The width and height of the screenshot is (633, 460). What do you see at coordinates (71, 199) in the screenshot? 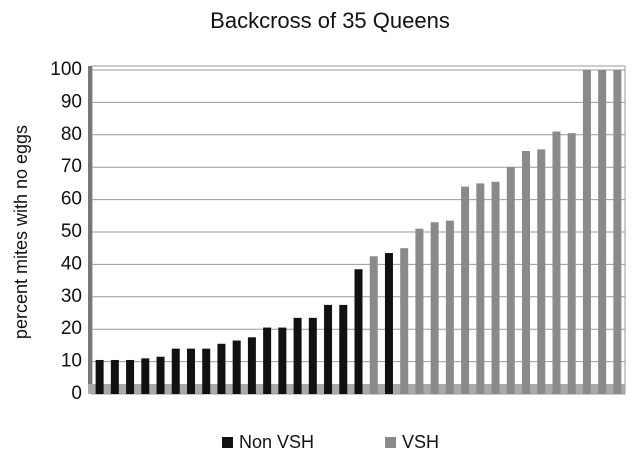
I see `y-tick-label: 60` at bounding box center [71, 199].